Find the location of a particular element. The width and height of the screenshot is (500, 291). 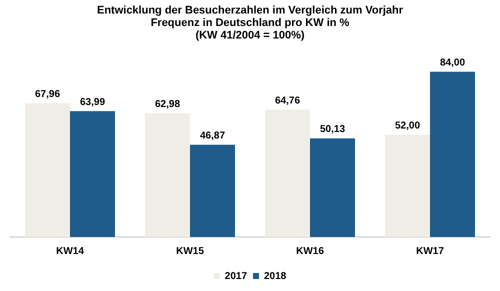

x-tick-label: KW15 is located at coordinates (190, 251).